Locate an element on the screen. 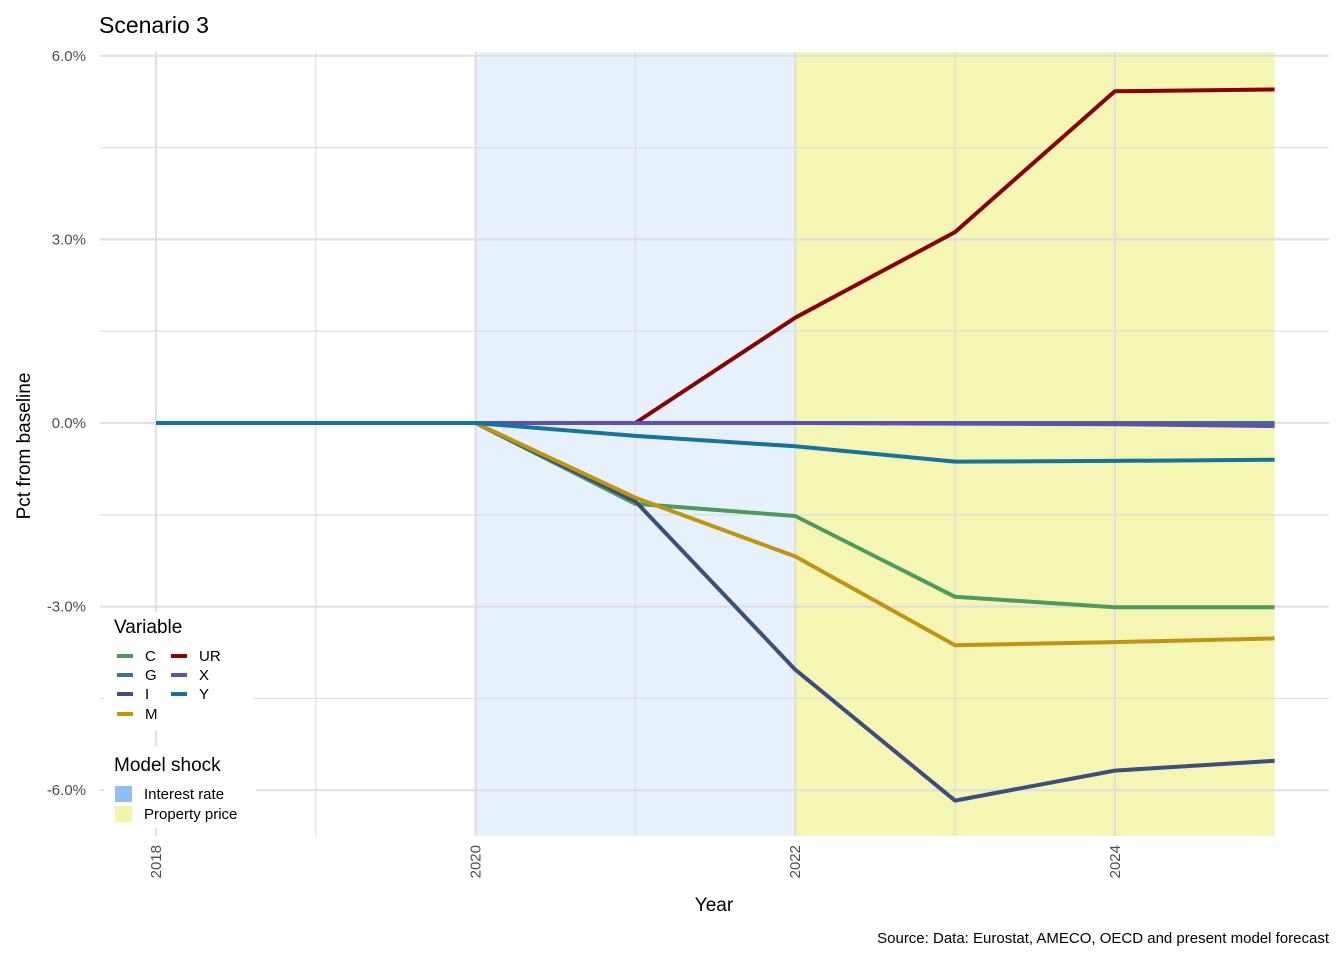 This screenshot has height=965, width=1344. legend-label-x: X is located at coordinates (204, 675).